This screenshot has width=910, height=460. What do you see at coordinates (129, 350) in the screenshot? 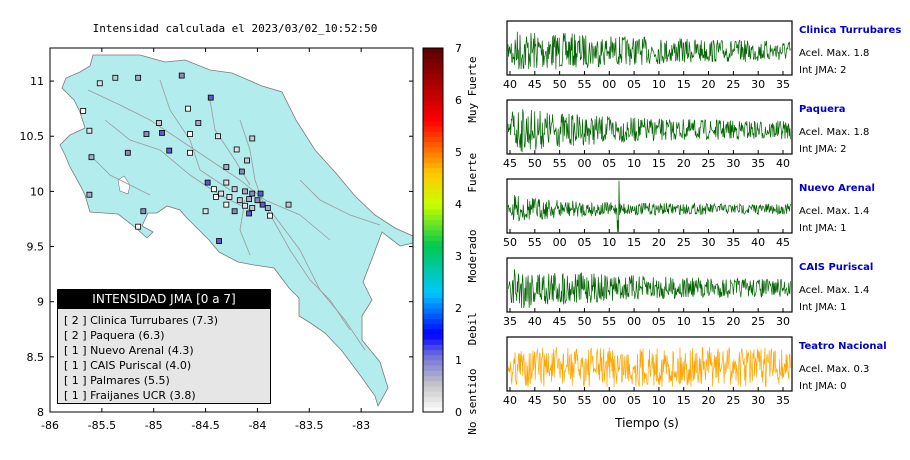
I see `legend-item: [ 1 ] Nuevo Arenal (4.3)` at bounding box center [129, 350].